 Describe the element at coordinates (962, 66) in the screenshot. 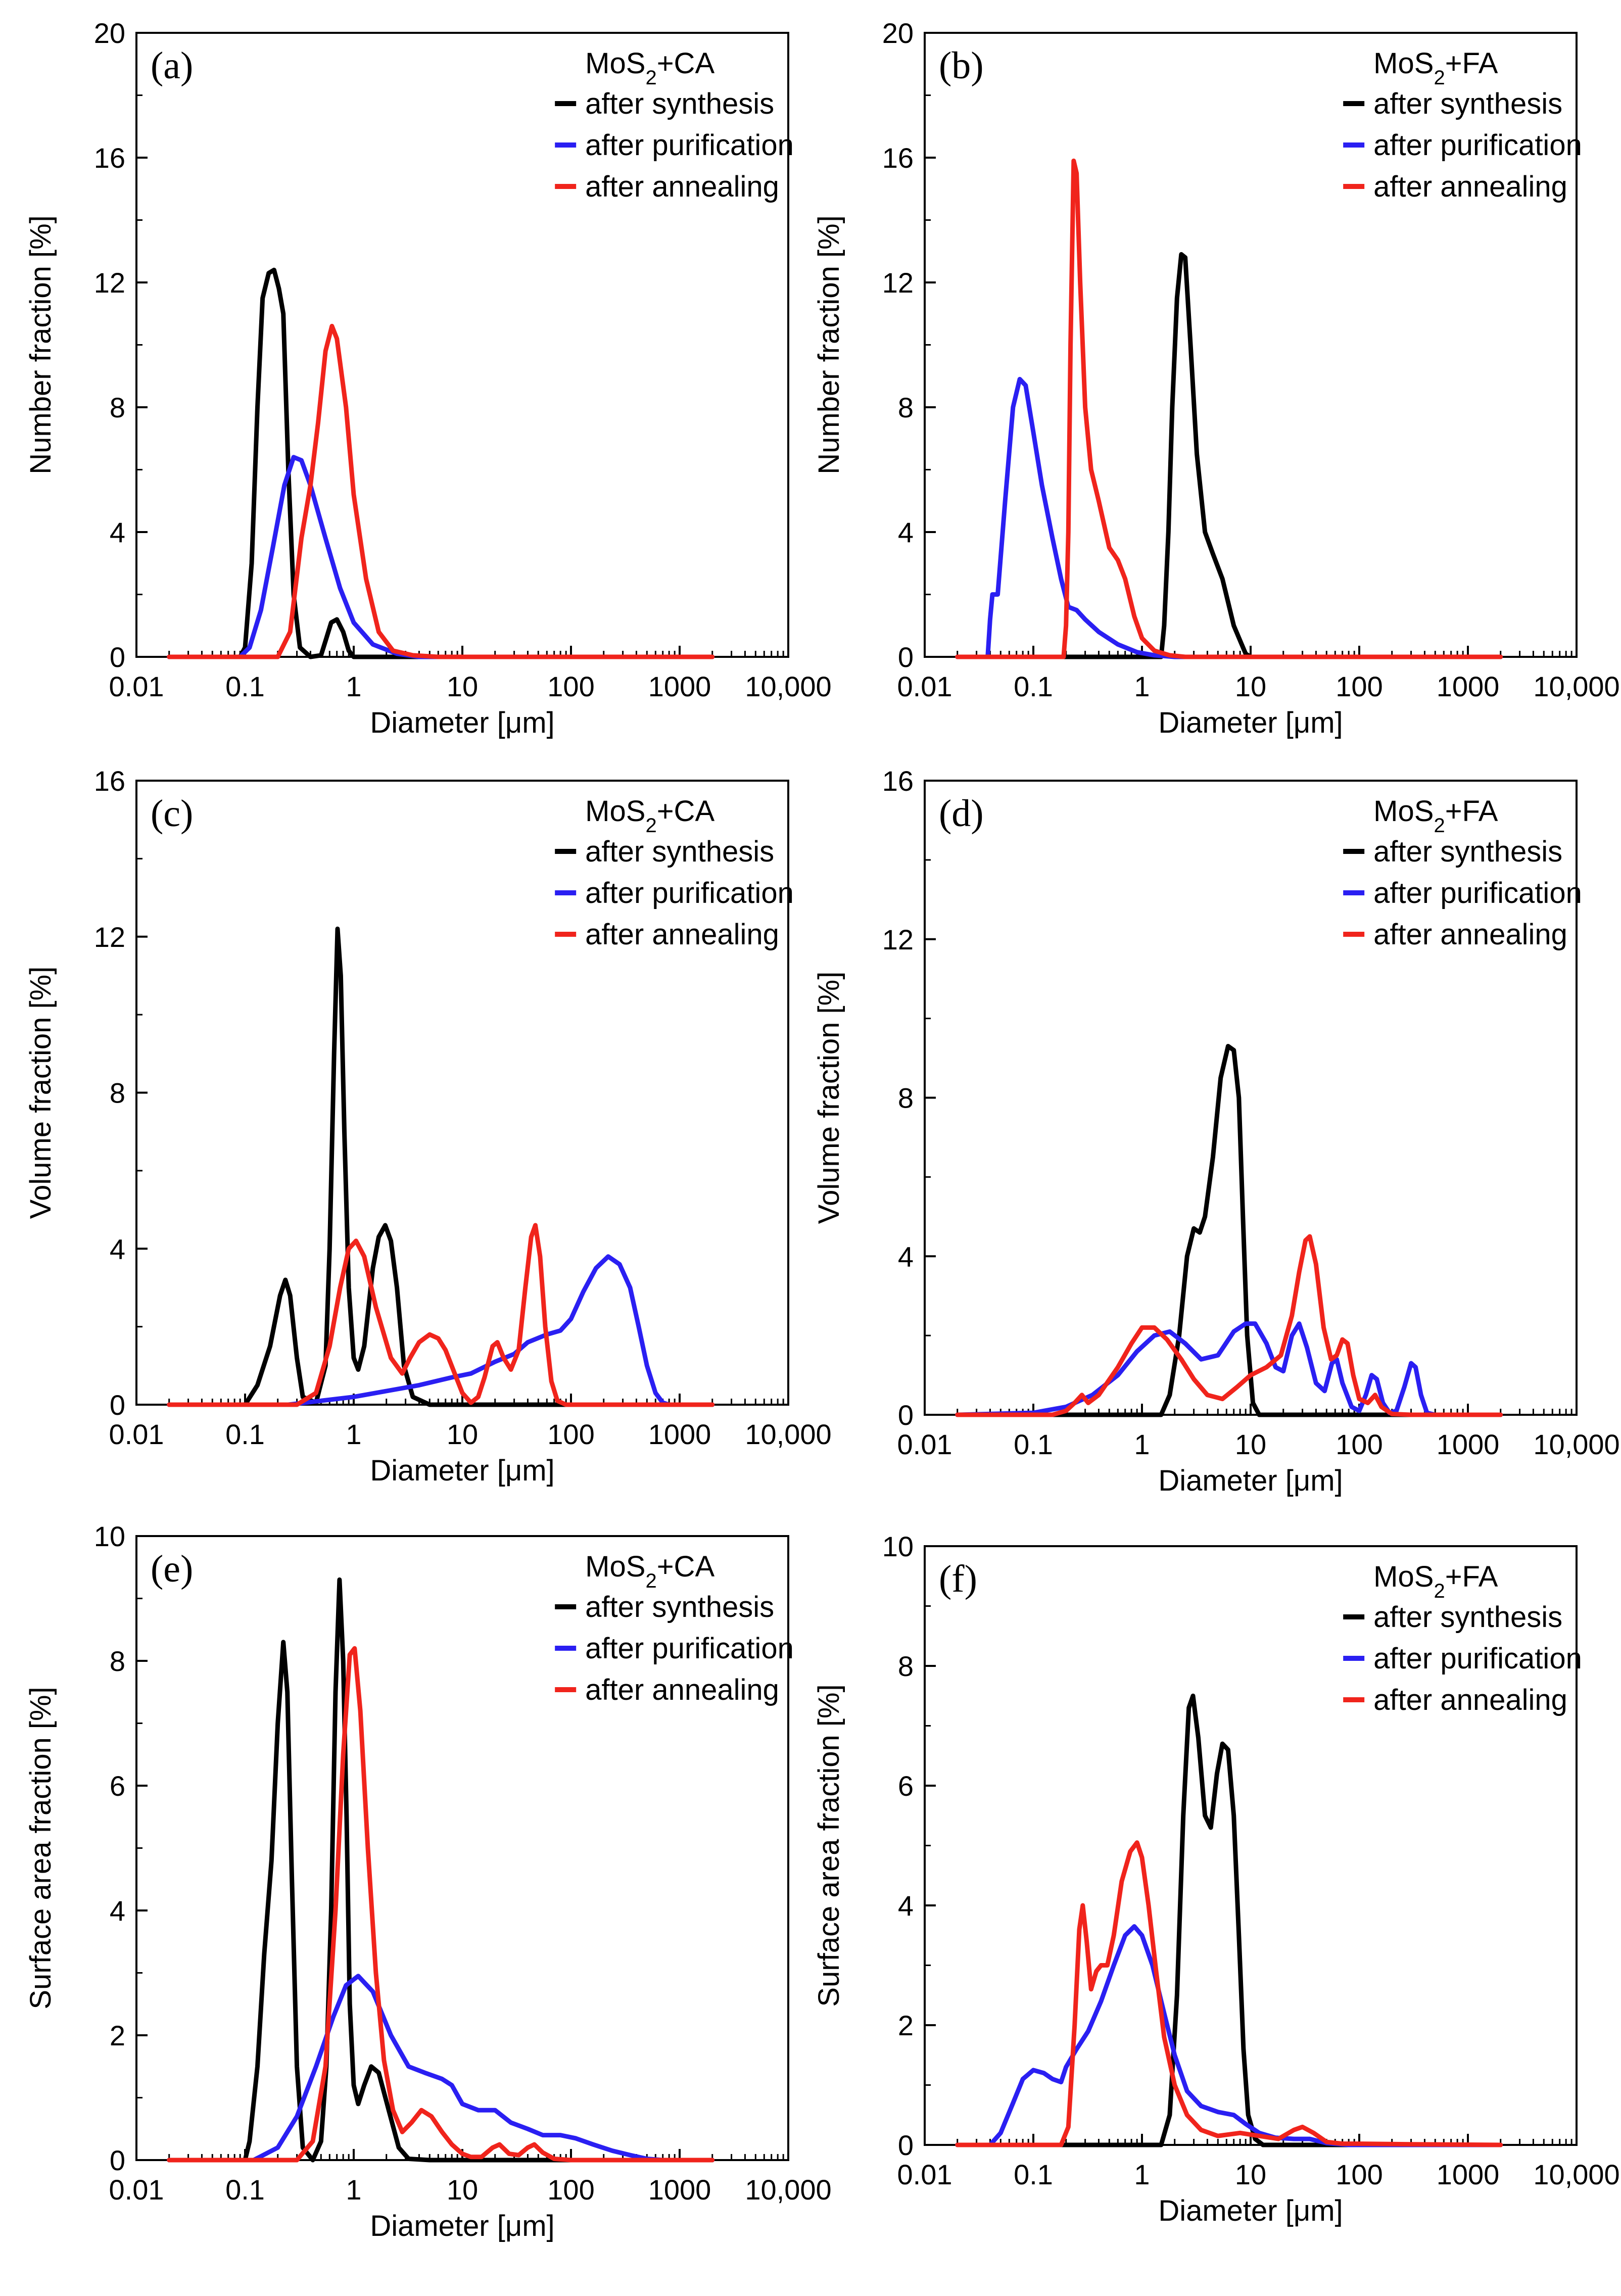

I see `panel-label: (b)` at that location.